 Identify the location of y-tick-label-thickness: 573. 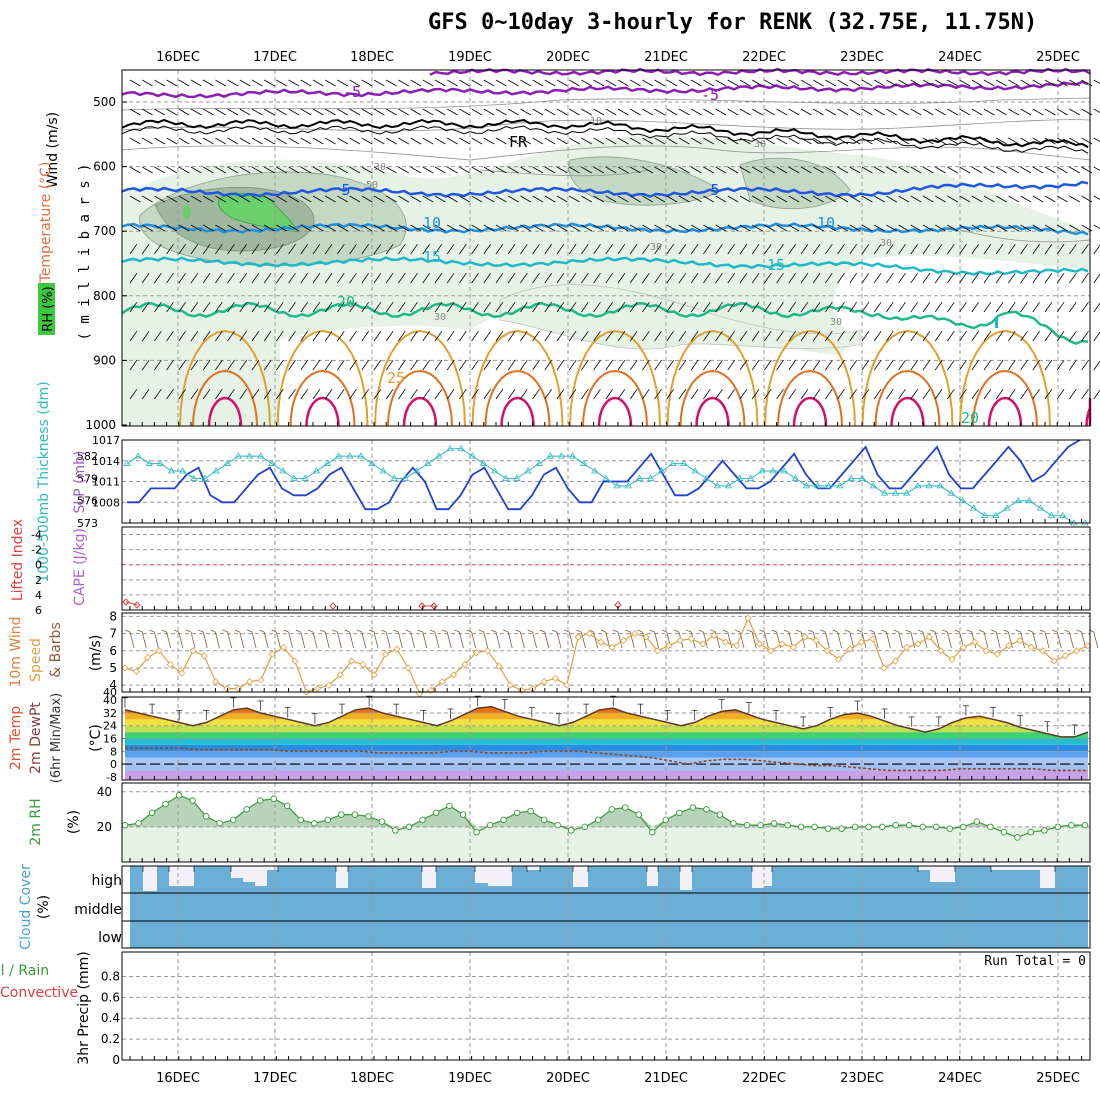
(87, 523).